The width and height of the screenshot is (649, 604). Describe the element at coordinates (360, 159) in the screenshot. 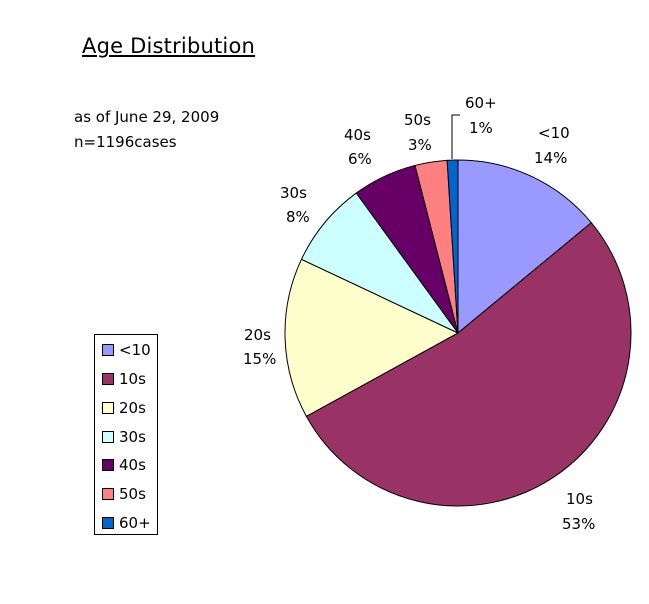

I see `svg-text: 6%` at that location.